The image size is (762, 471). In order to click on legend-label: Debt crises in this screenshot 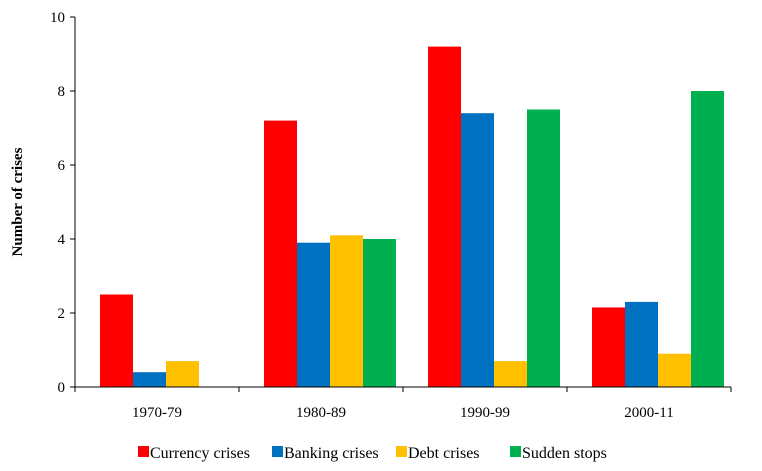, I will do `click(444, 453)`.